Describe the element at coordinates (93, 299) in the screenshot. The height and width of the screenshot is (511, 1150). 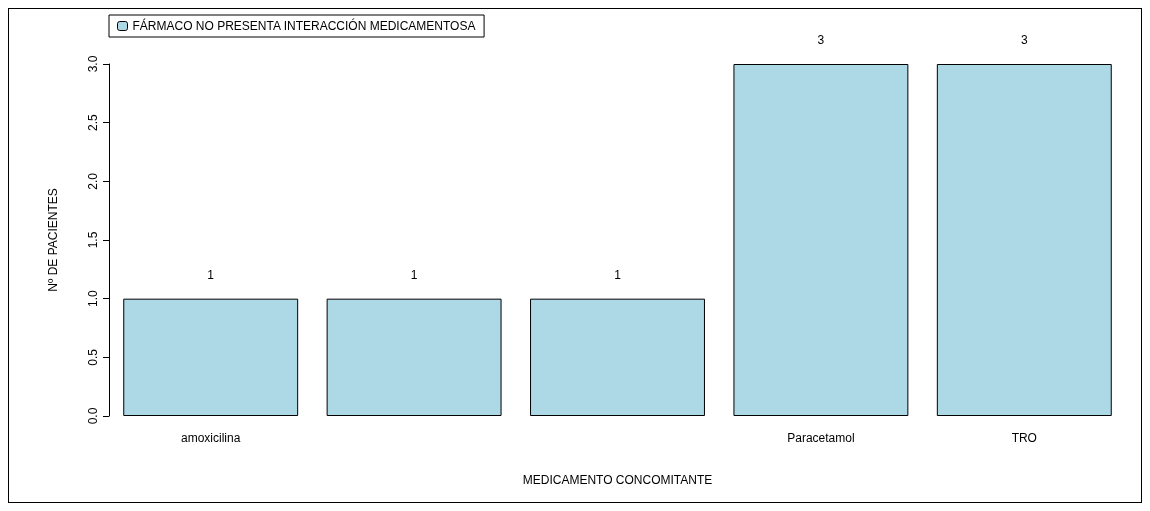
I see `y-tick-label: 1.0` at that location.